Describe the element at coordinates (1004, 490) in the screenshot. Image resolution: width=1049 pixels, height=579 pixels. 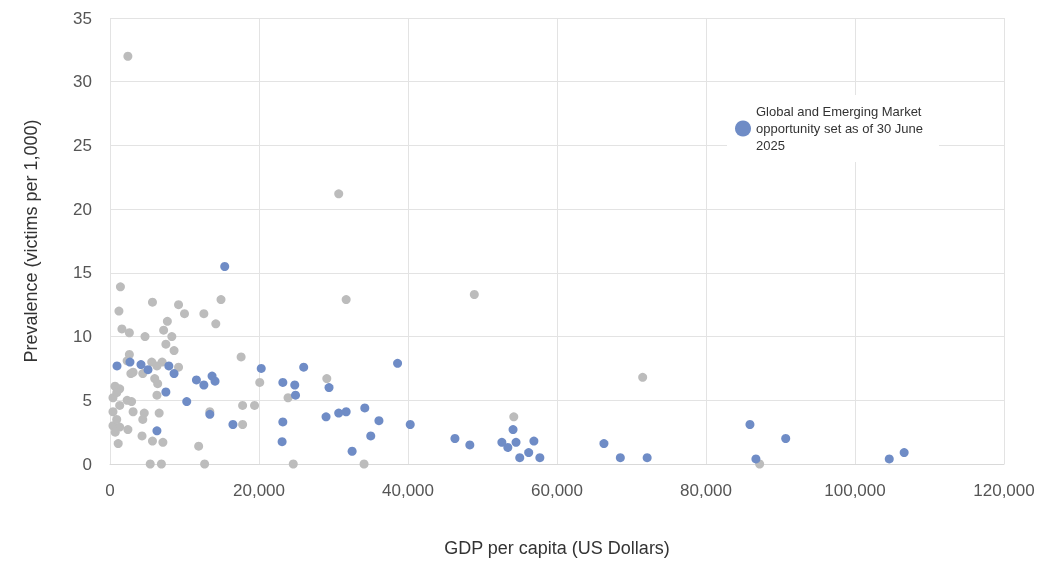
I see `x-tick-label: 120,000` at that location.